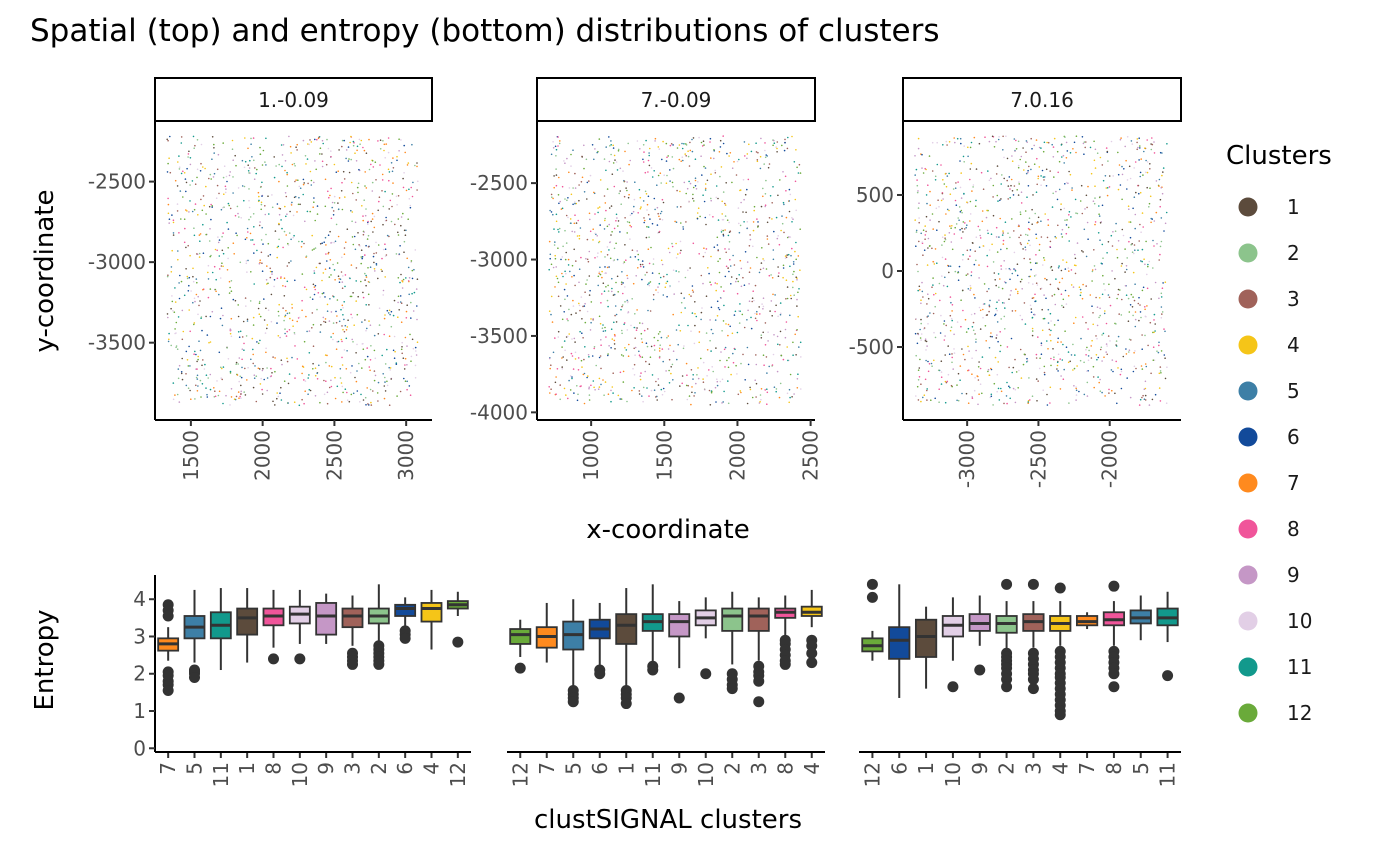  I want to click on y-tick-label: 500, so click(875, 195).